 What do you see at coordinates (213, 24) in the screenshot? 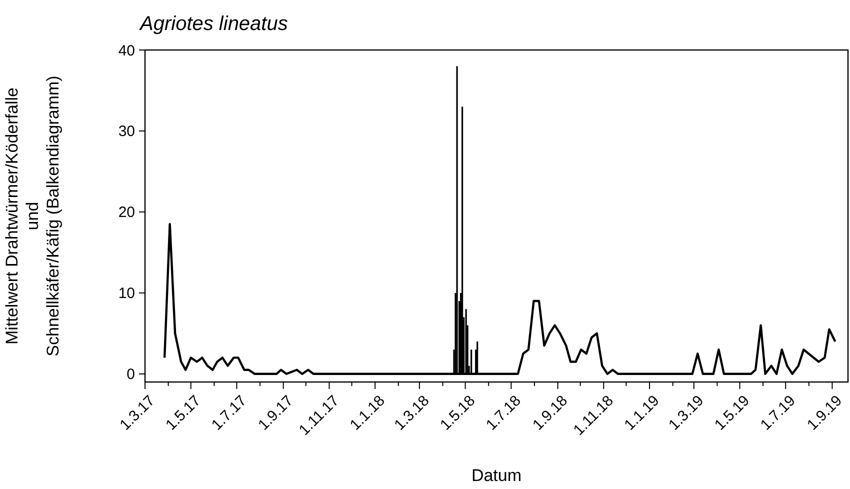
I see `chart-title: Agriotes lineatus` at bounding box center [213, 24].